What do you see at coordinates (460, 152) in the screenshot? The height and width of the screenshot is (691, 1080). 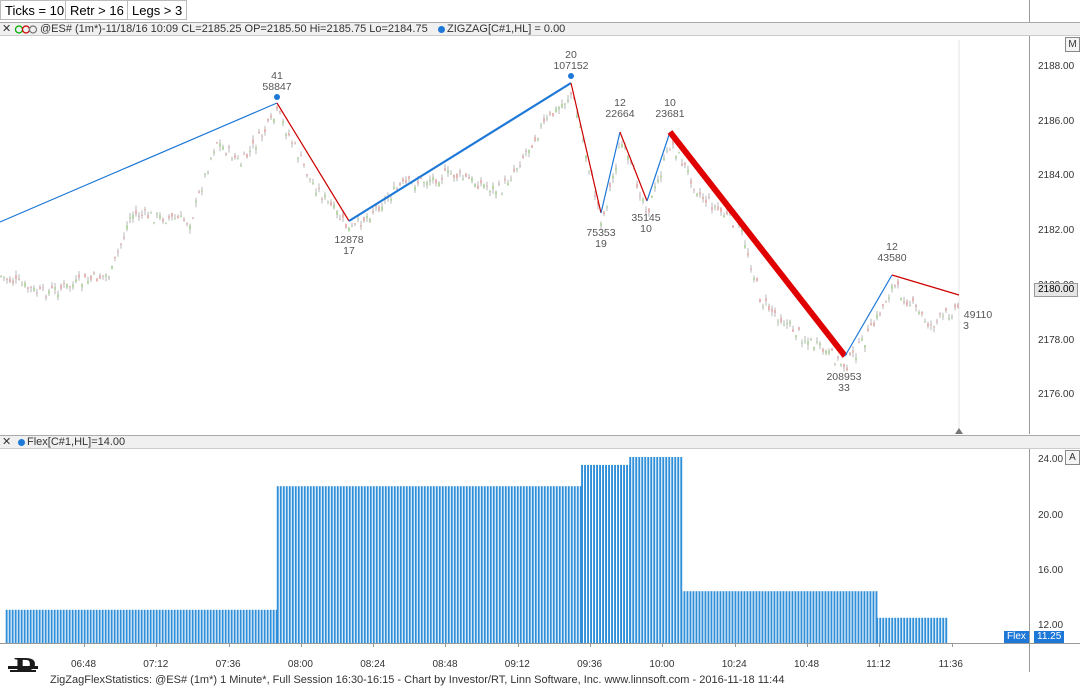 I see `zigzag-leg-up` at bounding box center [460, 152].